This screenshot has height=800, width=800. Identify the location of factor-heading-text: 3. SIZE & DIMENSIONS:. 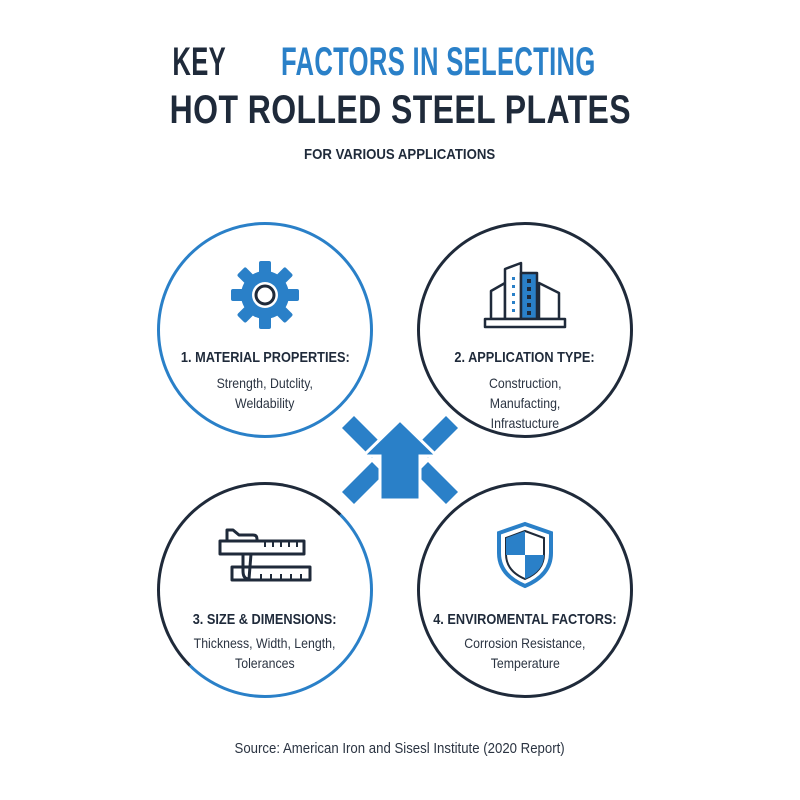
(265, 619).